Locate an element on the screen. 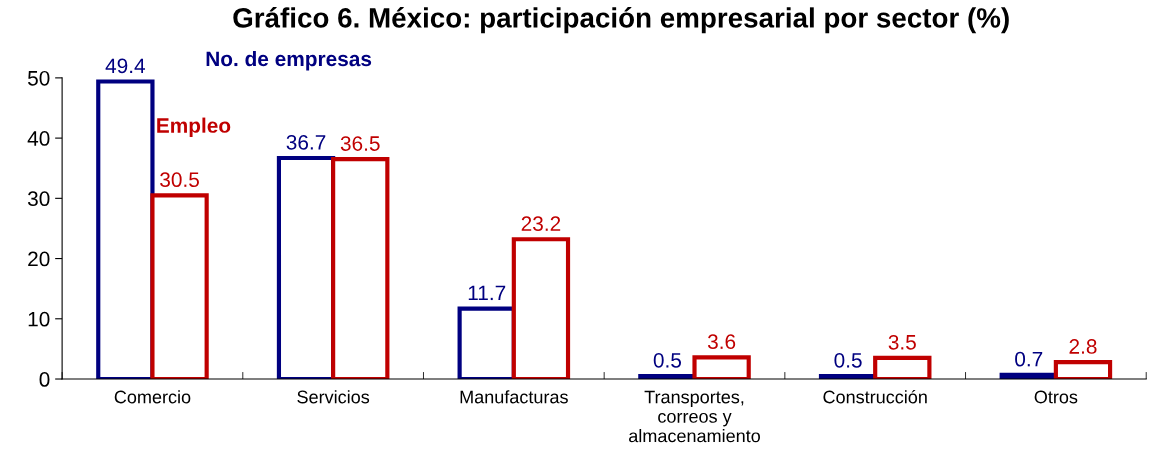 This screenshot has height=472, width=1172. y-tick-label: 10 is located at coordinates (39, 319).